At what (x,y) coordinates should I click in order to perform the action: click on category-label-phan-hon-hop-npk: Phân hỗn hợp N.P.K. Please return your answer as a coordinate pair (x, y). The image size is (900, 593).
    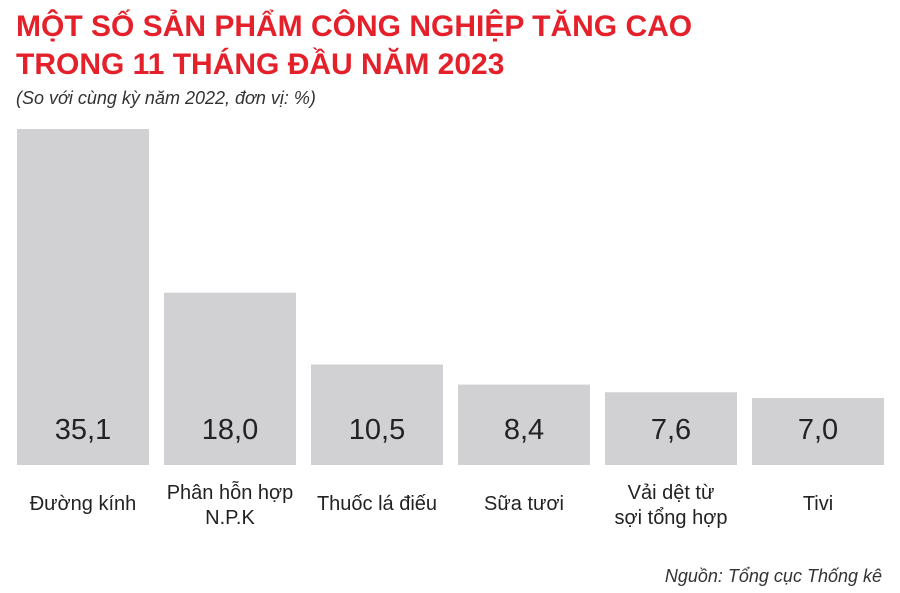
    Looking at the image, I should click on (230, 505).